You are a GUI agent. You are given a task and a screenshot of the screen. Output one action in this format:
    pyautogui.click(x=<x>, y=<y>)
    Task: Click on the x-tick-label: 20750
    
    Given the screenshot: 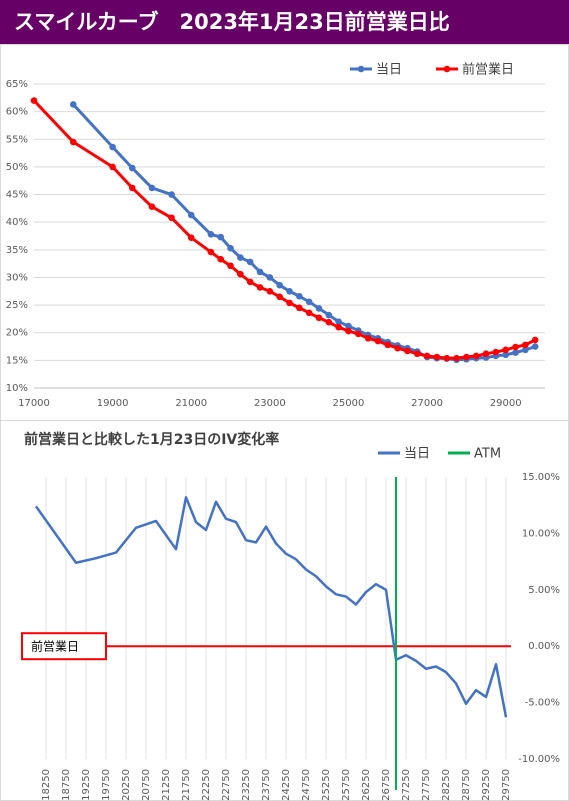 What is the action you would take?
    pyautogui.click(x=146, y=785)
    